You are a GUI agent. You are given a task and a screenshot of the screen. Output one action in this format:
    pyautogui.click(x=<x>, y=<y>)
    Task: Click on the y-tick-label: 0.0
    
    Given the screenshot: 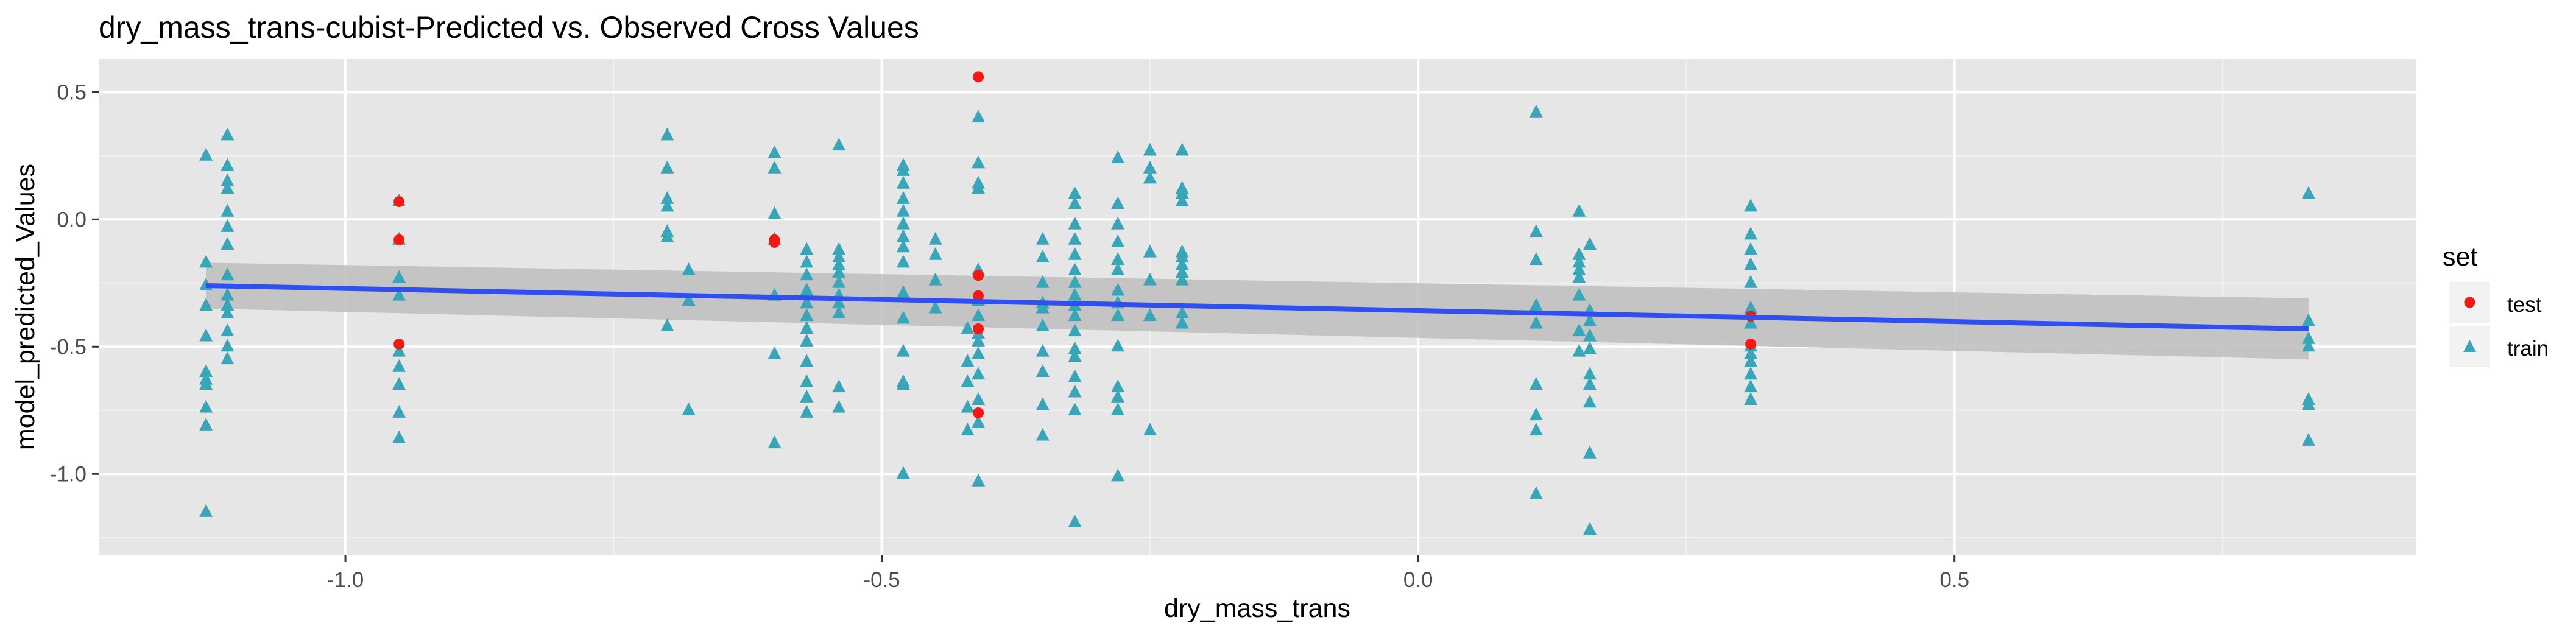 What is the action you would take?
    pyautogui.click(x=71, y=220)
    